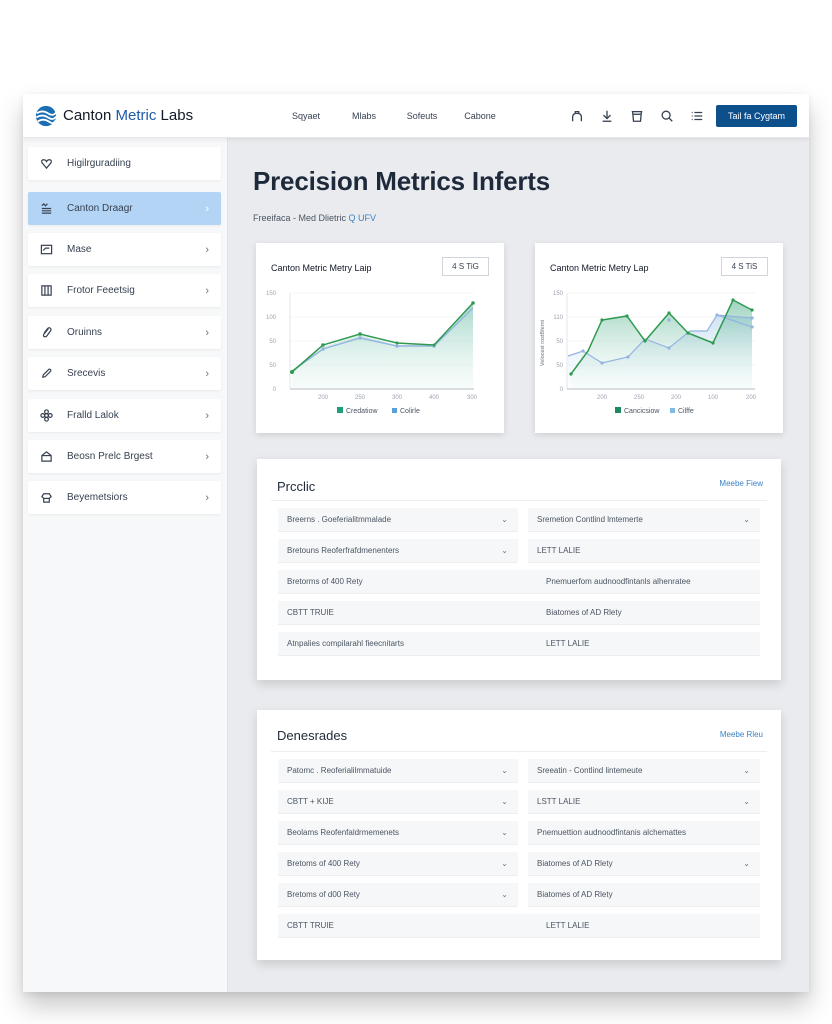 The image size is (832, 1024). I want to click on svg-text: Cilffe, so click(686, 411).